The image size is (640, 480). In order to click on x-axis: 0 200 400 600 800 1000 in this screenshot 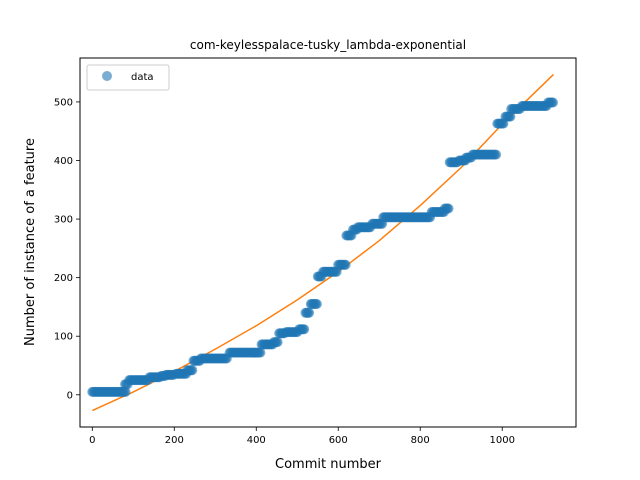, I will do `click(302, 436)`.